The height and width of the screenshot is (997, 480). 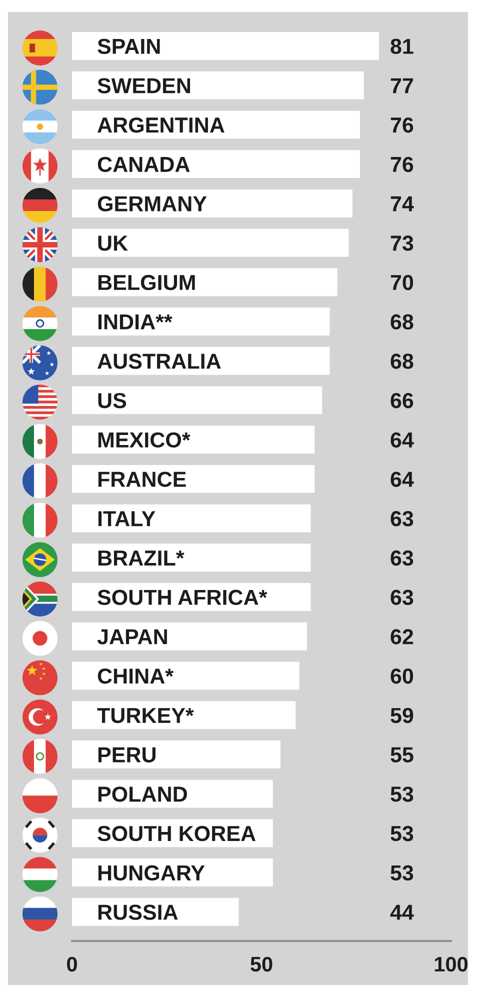 I want to click on y-tick-label: AUSTRALIA, so click(x=159, y=361).